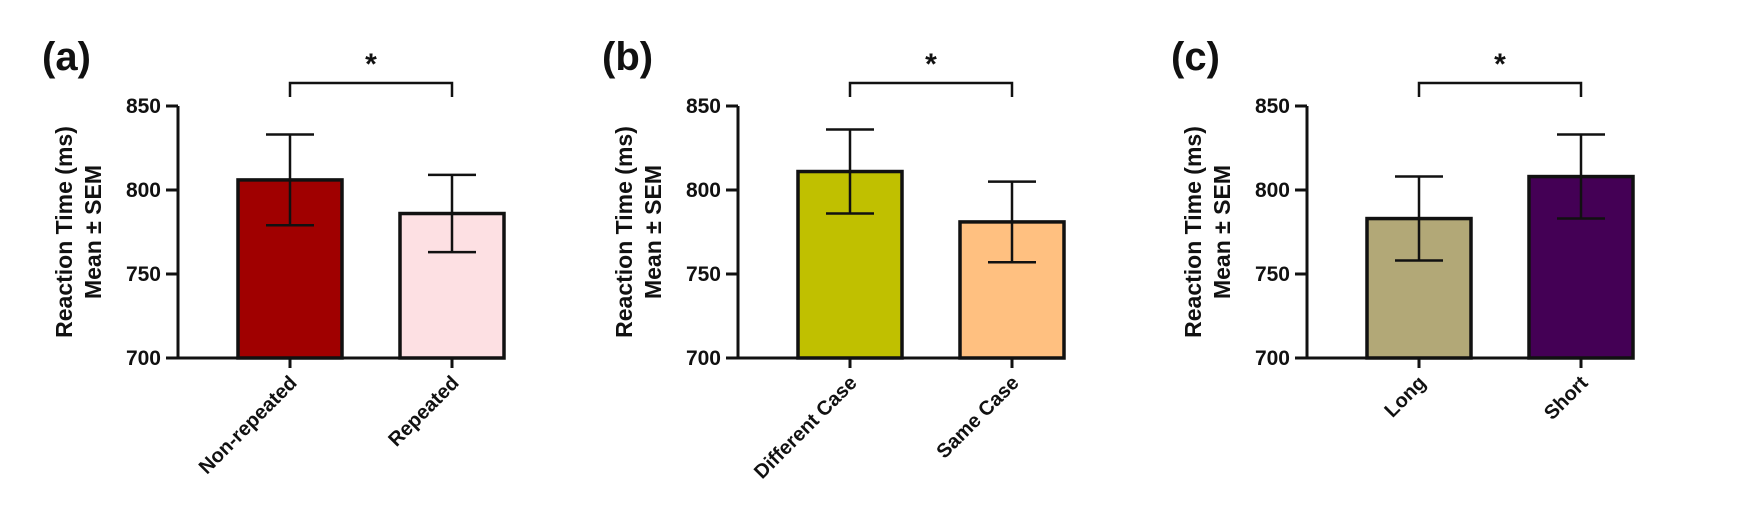 This screenshot has width=1752, height=522. I want to click on x-category-label: Long, so click(1405, 397).